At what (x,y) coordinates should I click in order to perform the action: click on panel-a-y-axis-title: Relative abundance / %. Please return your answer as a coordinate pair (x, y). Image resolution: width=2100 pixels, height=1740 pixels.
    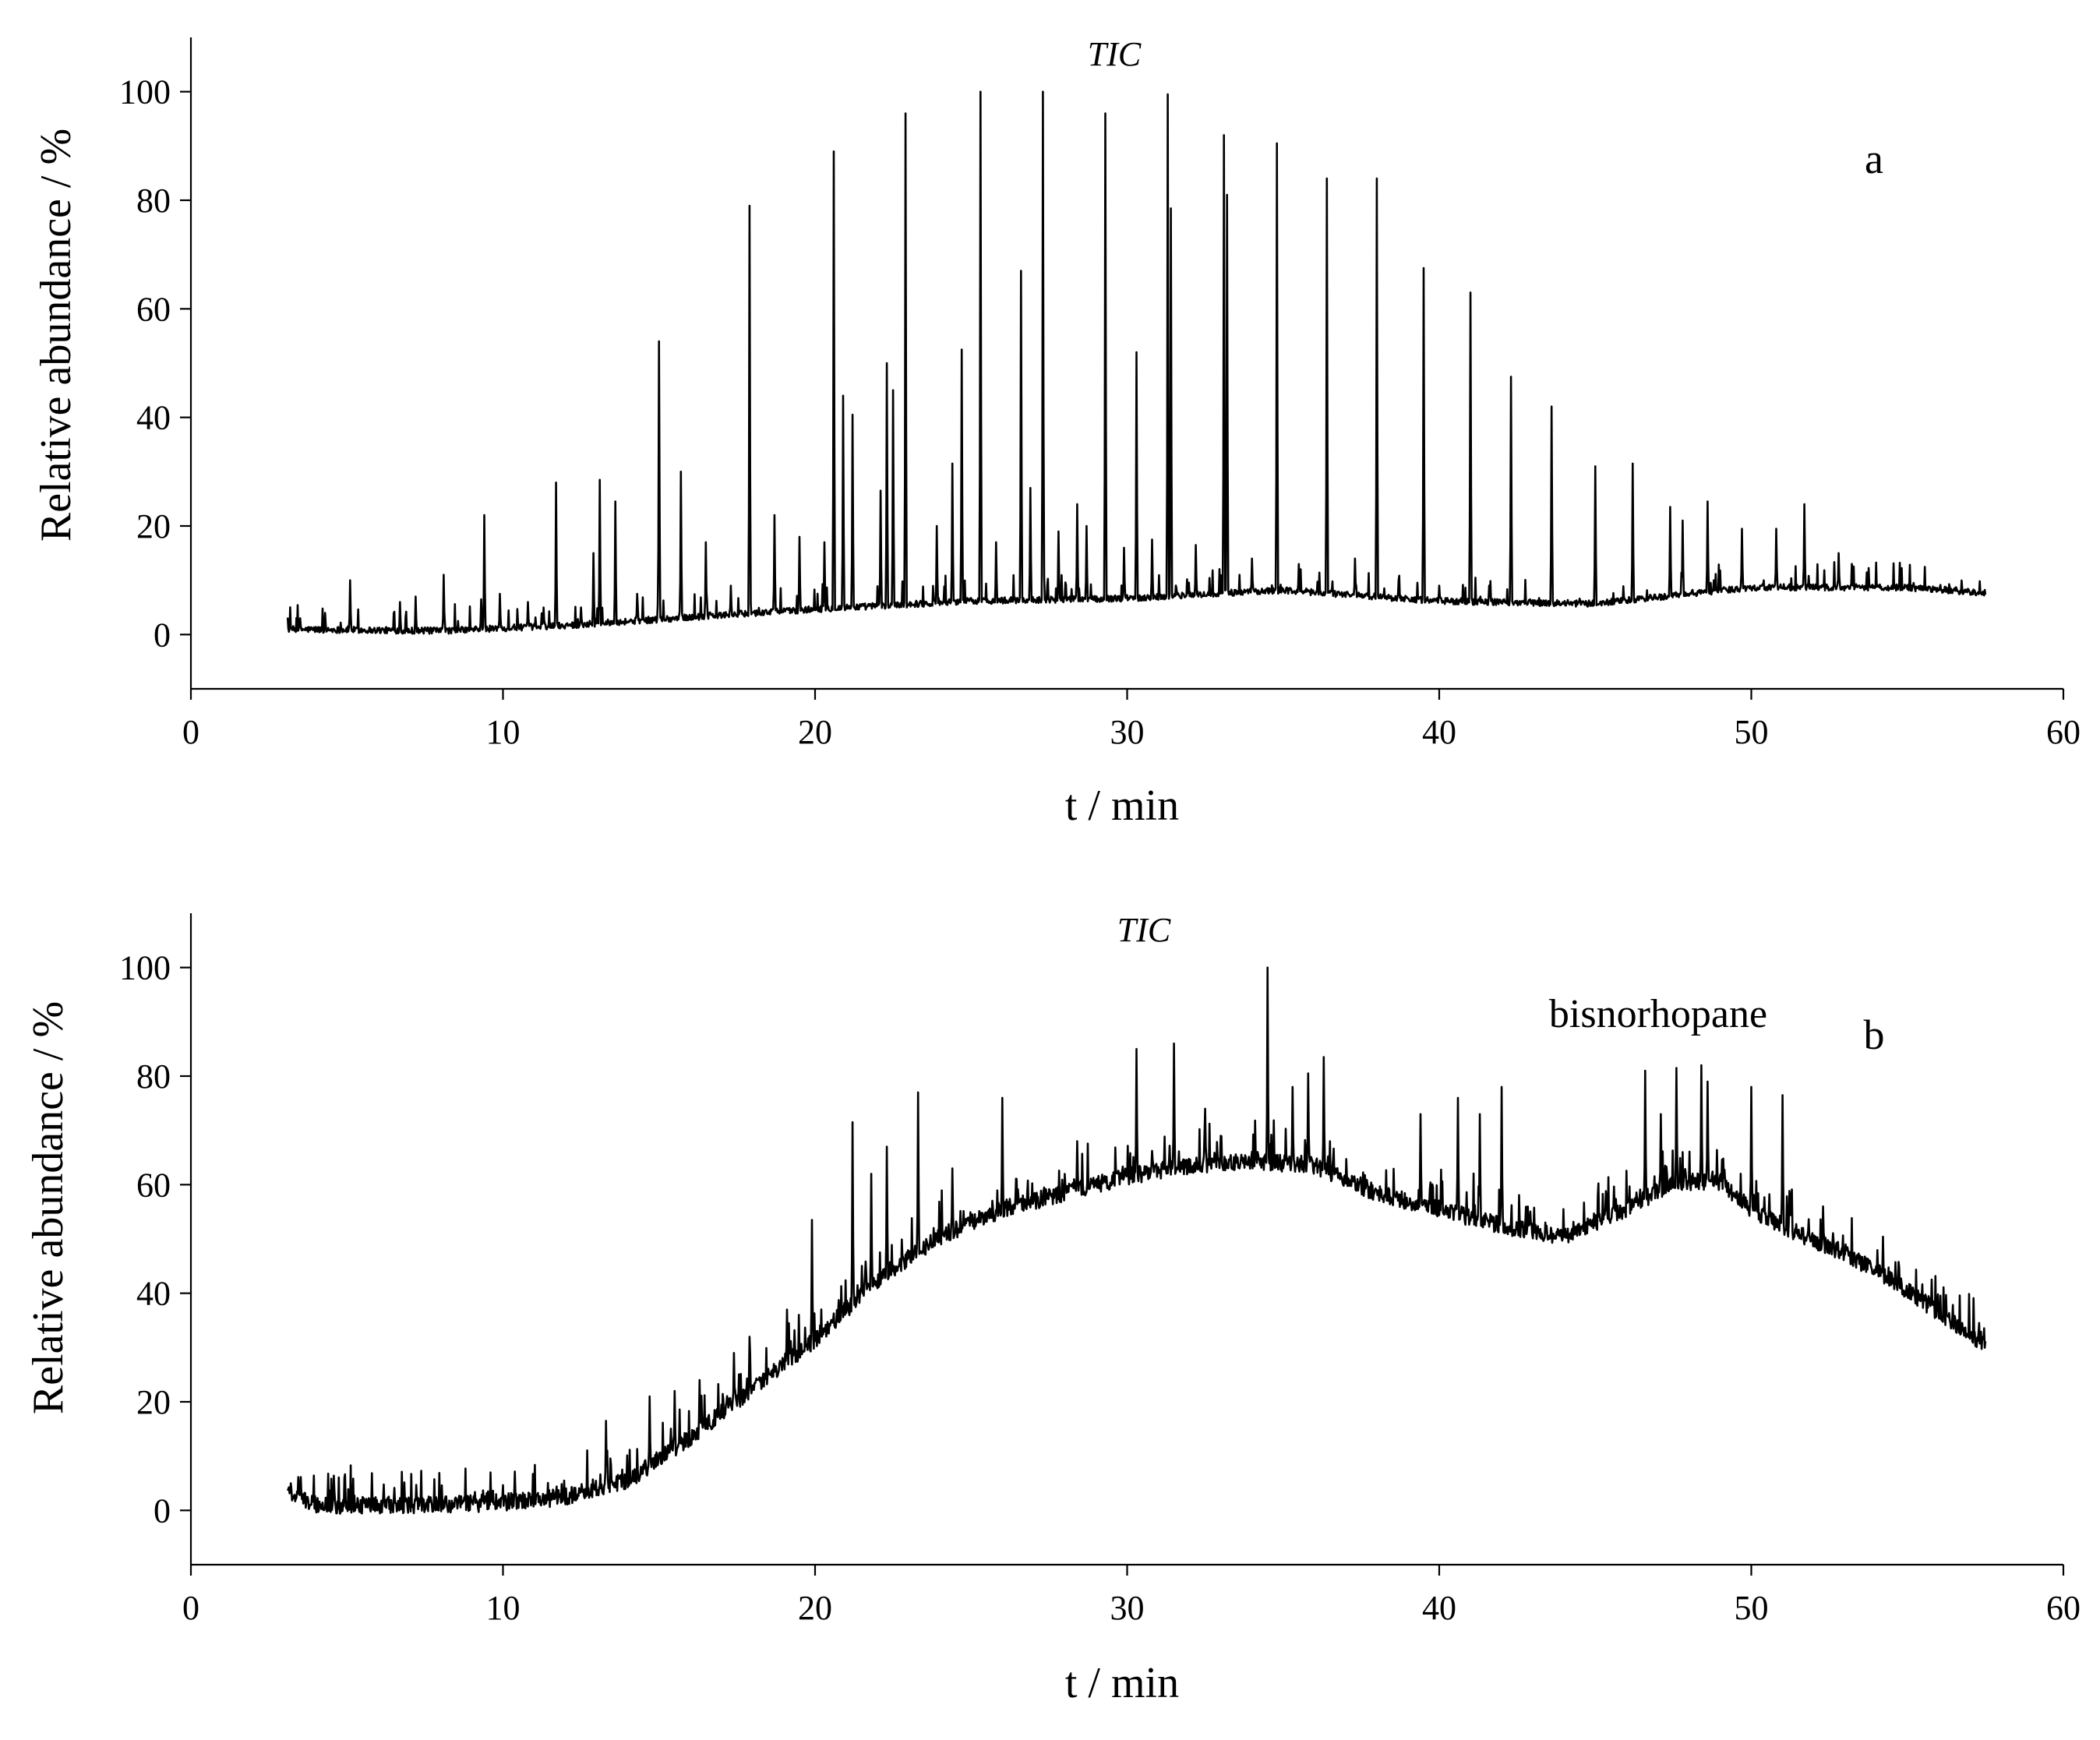
    Looking at the image, I should click on (56, 336).